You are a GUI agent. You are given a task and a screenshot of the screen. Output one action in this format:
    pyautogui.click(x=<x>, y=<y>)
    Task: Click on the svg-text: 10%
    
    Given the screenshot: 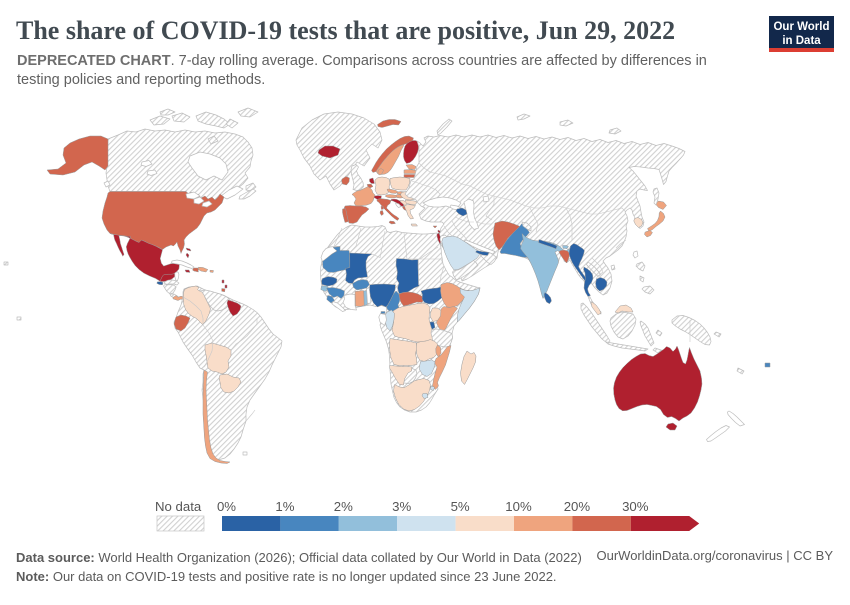 What is the action you would take?
    pyautogui.click(x=518, y=506)
    